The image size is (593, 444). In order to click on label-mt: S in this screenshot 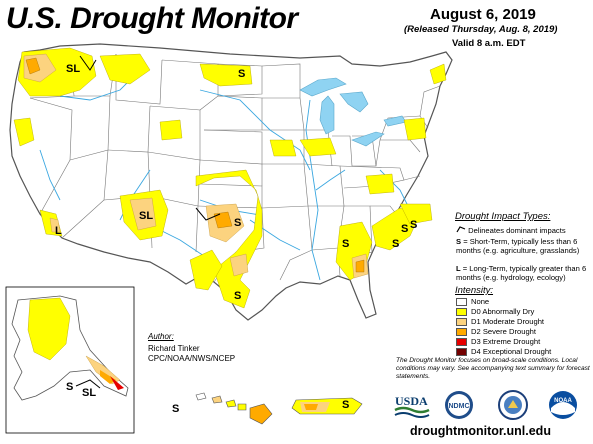, I will do `click(241, 74)`.